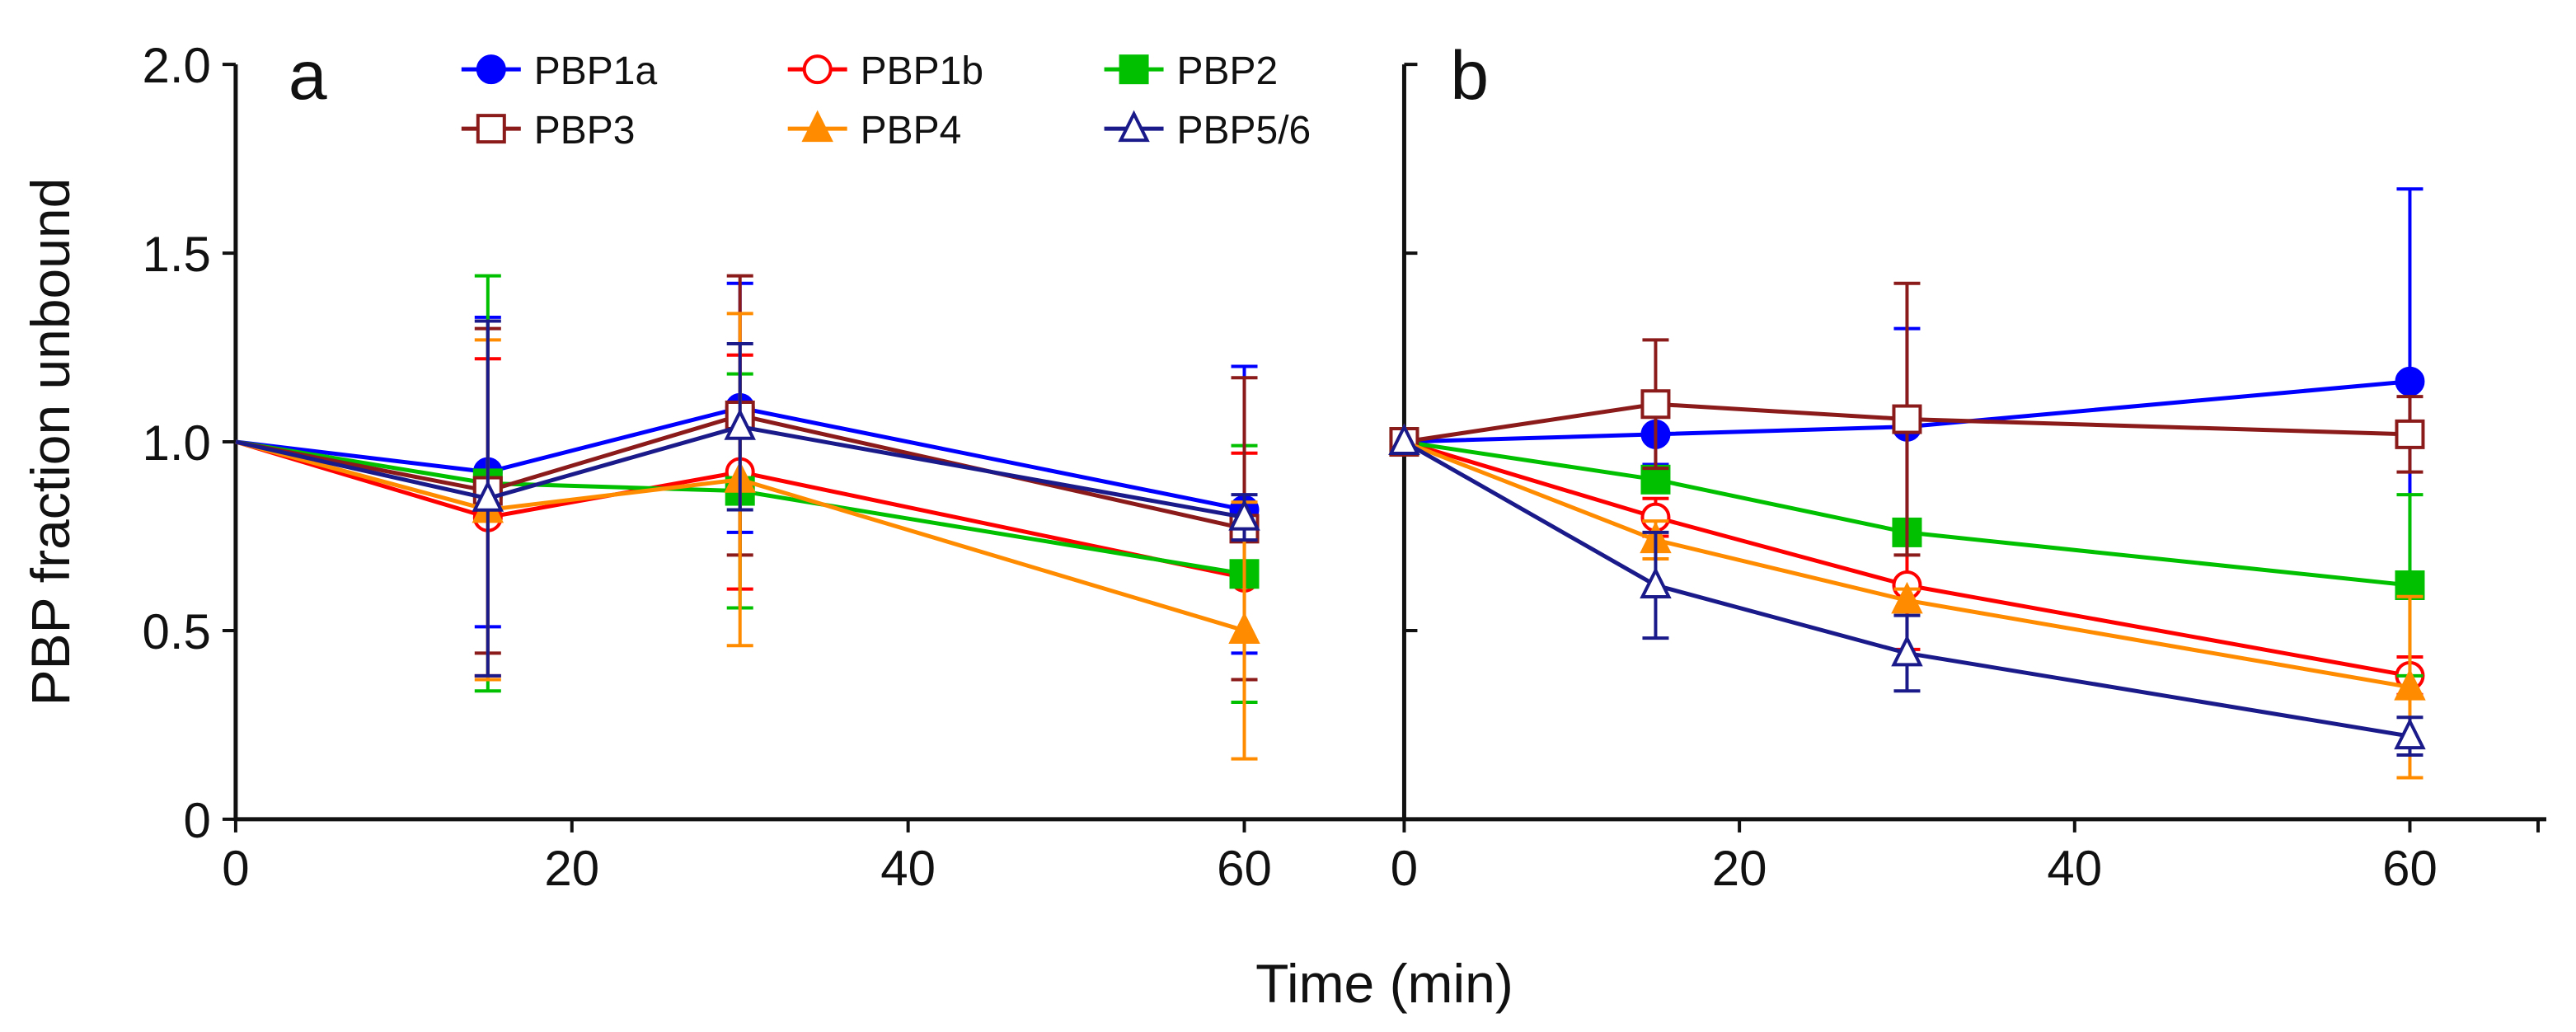  I want to click on legend-item-pbp4: PBP4, so click(875, 130).